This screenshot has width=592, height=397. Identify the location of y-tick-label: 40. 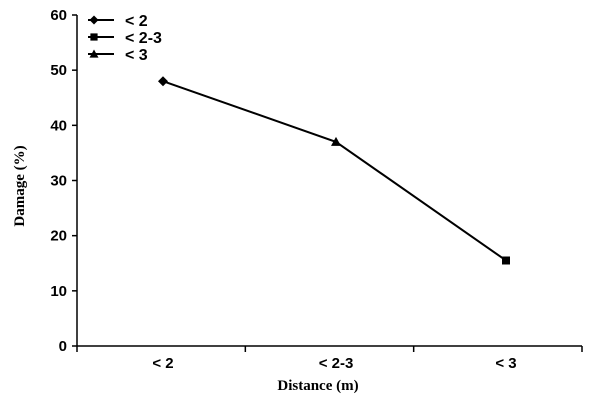
(58, 125).